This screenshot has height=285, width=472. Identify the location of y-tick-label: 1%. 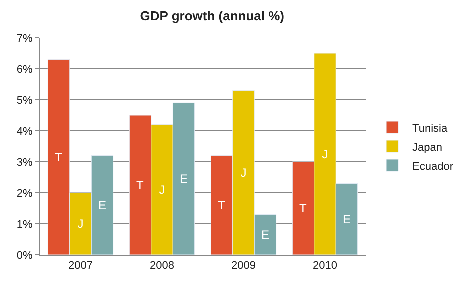
(25, 224).